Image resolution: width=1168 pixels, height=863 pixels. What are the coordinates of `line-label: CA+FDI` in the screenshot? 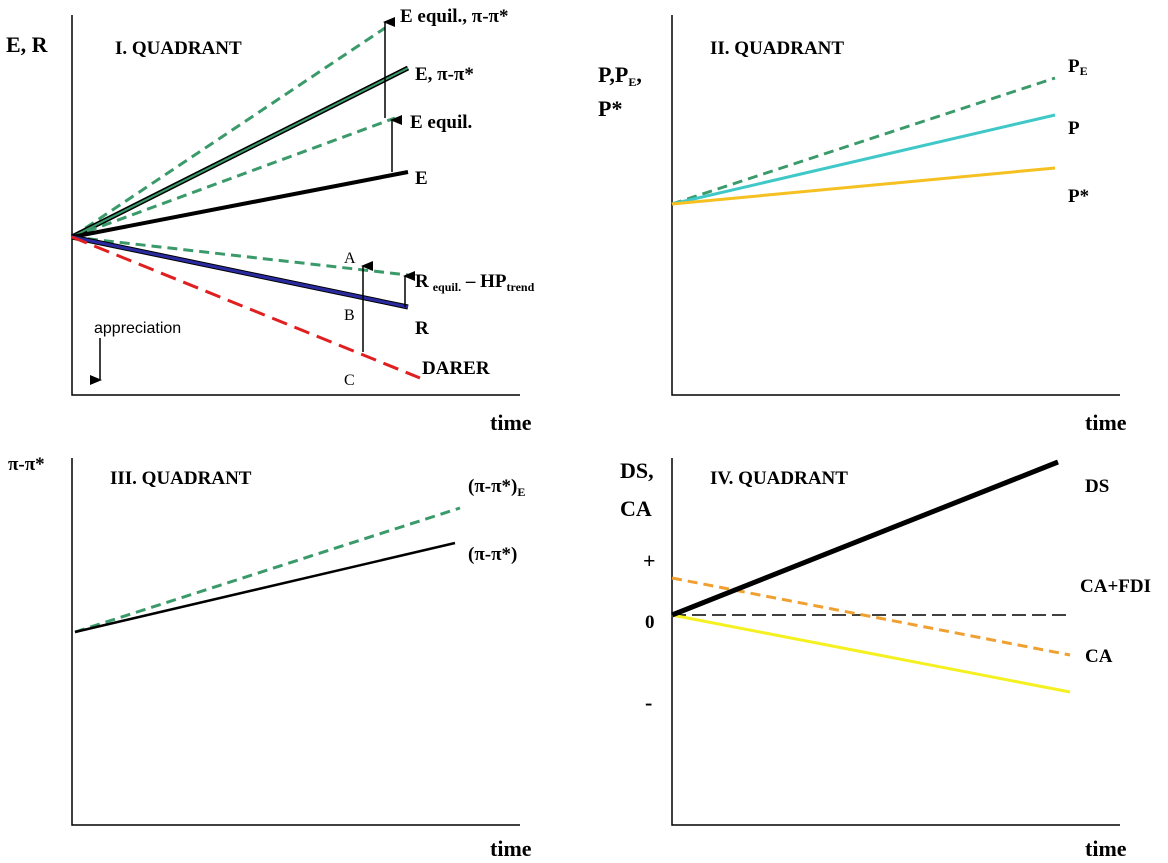 It's located at (1115, 586).